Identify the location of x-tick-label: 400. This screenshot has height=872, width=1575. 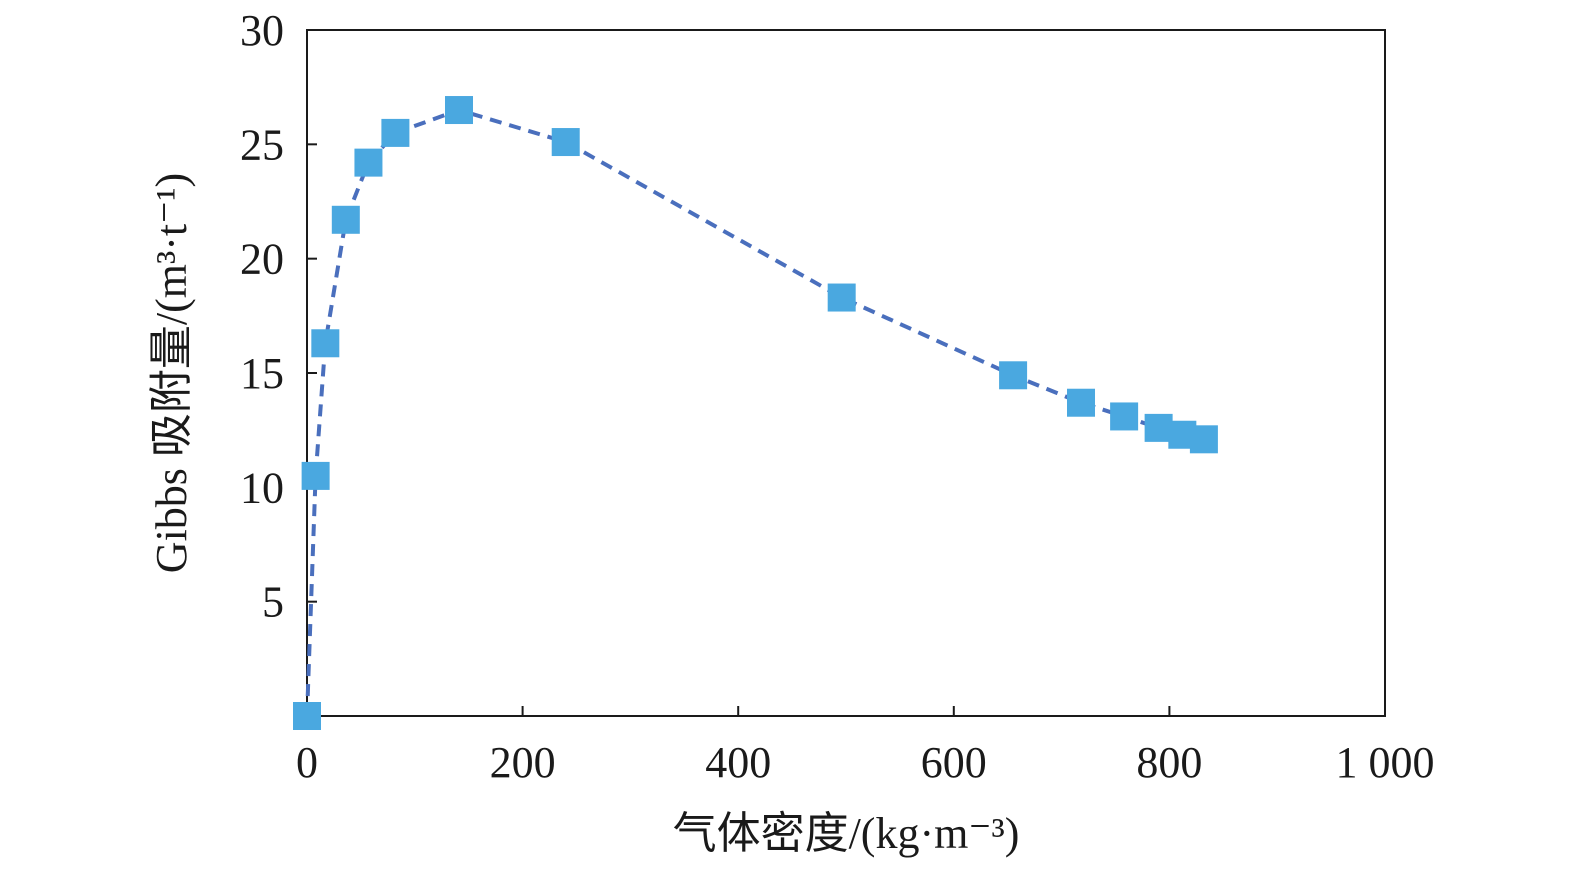
(738, 762).